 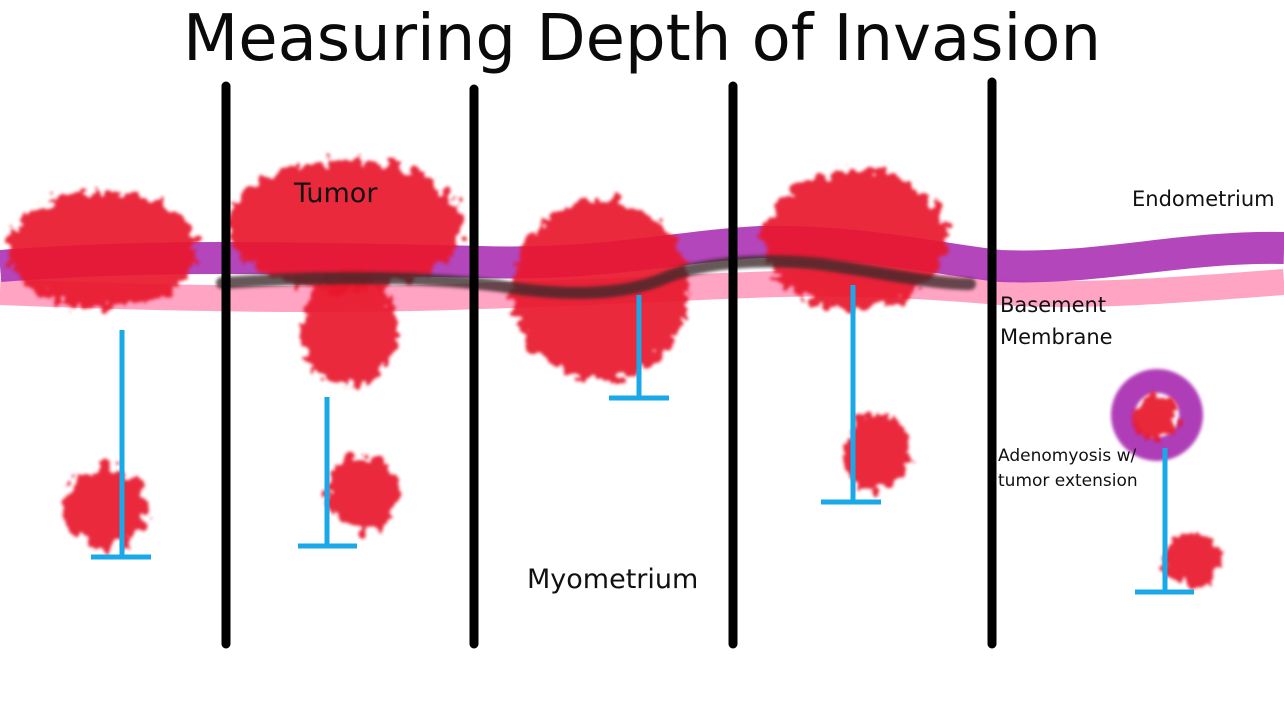 What do you see at coordinates (1056, 337) in the screenshot?
I see `basement-membrane-label-line2: Membrane` at bounding box center [1056, 337].